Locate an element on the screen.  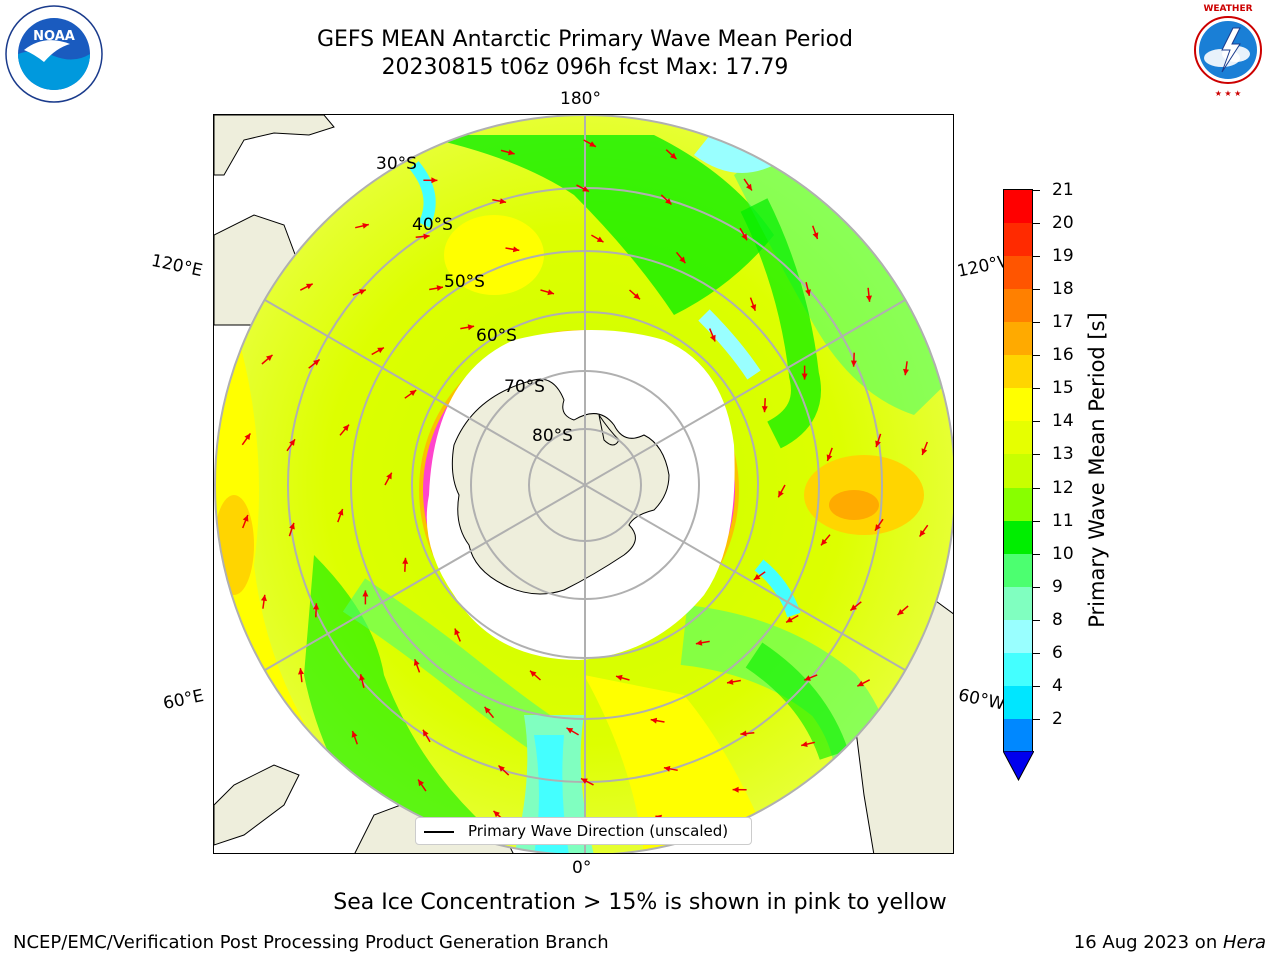
colorbar is located at coordinates (1018, 471).